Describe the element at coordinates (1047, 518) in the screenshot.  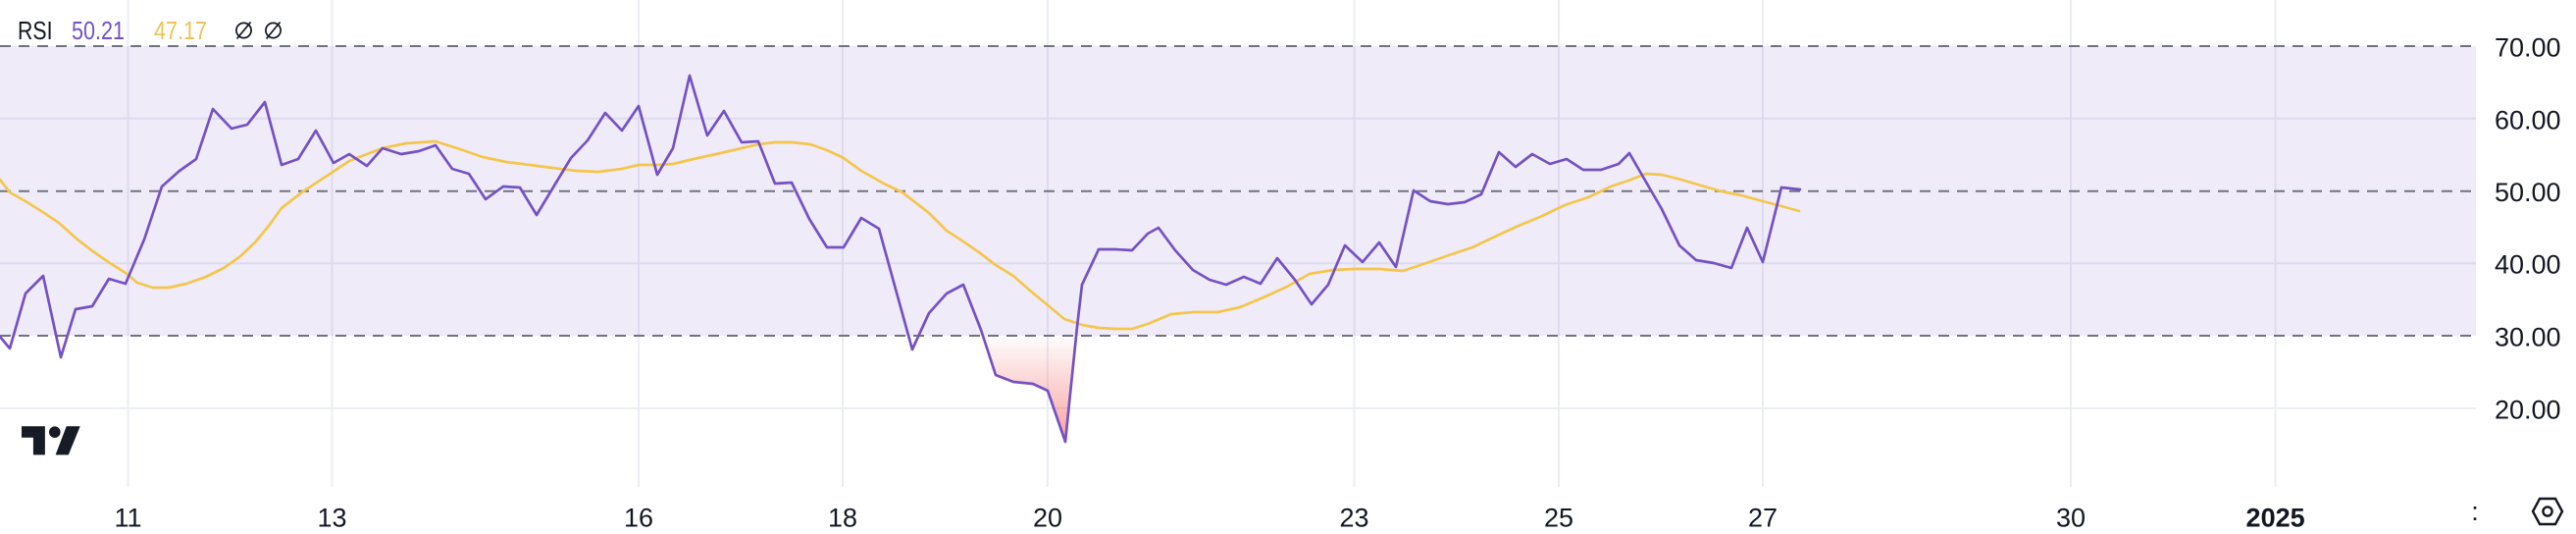
I see `svg-text: 20` at that location.